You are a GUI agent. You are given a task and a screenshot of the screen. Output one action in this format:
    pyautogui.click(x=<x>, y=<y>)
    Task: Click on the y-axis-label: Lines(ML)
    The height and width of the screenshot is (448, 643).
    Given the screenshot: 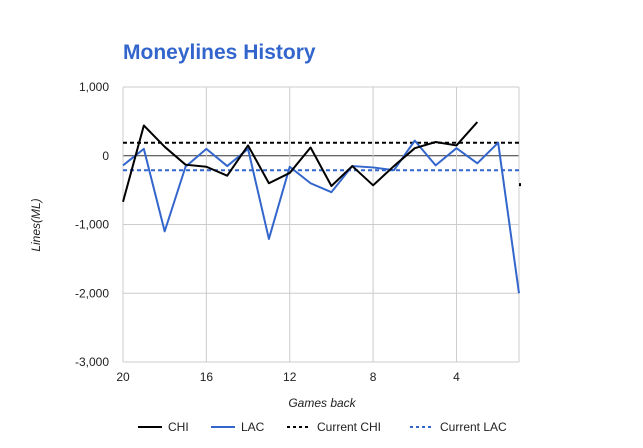 What is the action you would take?
    pyautogui.click(x=36, y=224)
    